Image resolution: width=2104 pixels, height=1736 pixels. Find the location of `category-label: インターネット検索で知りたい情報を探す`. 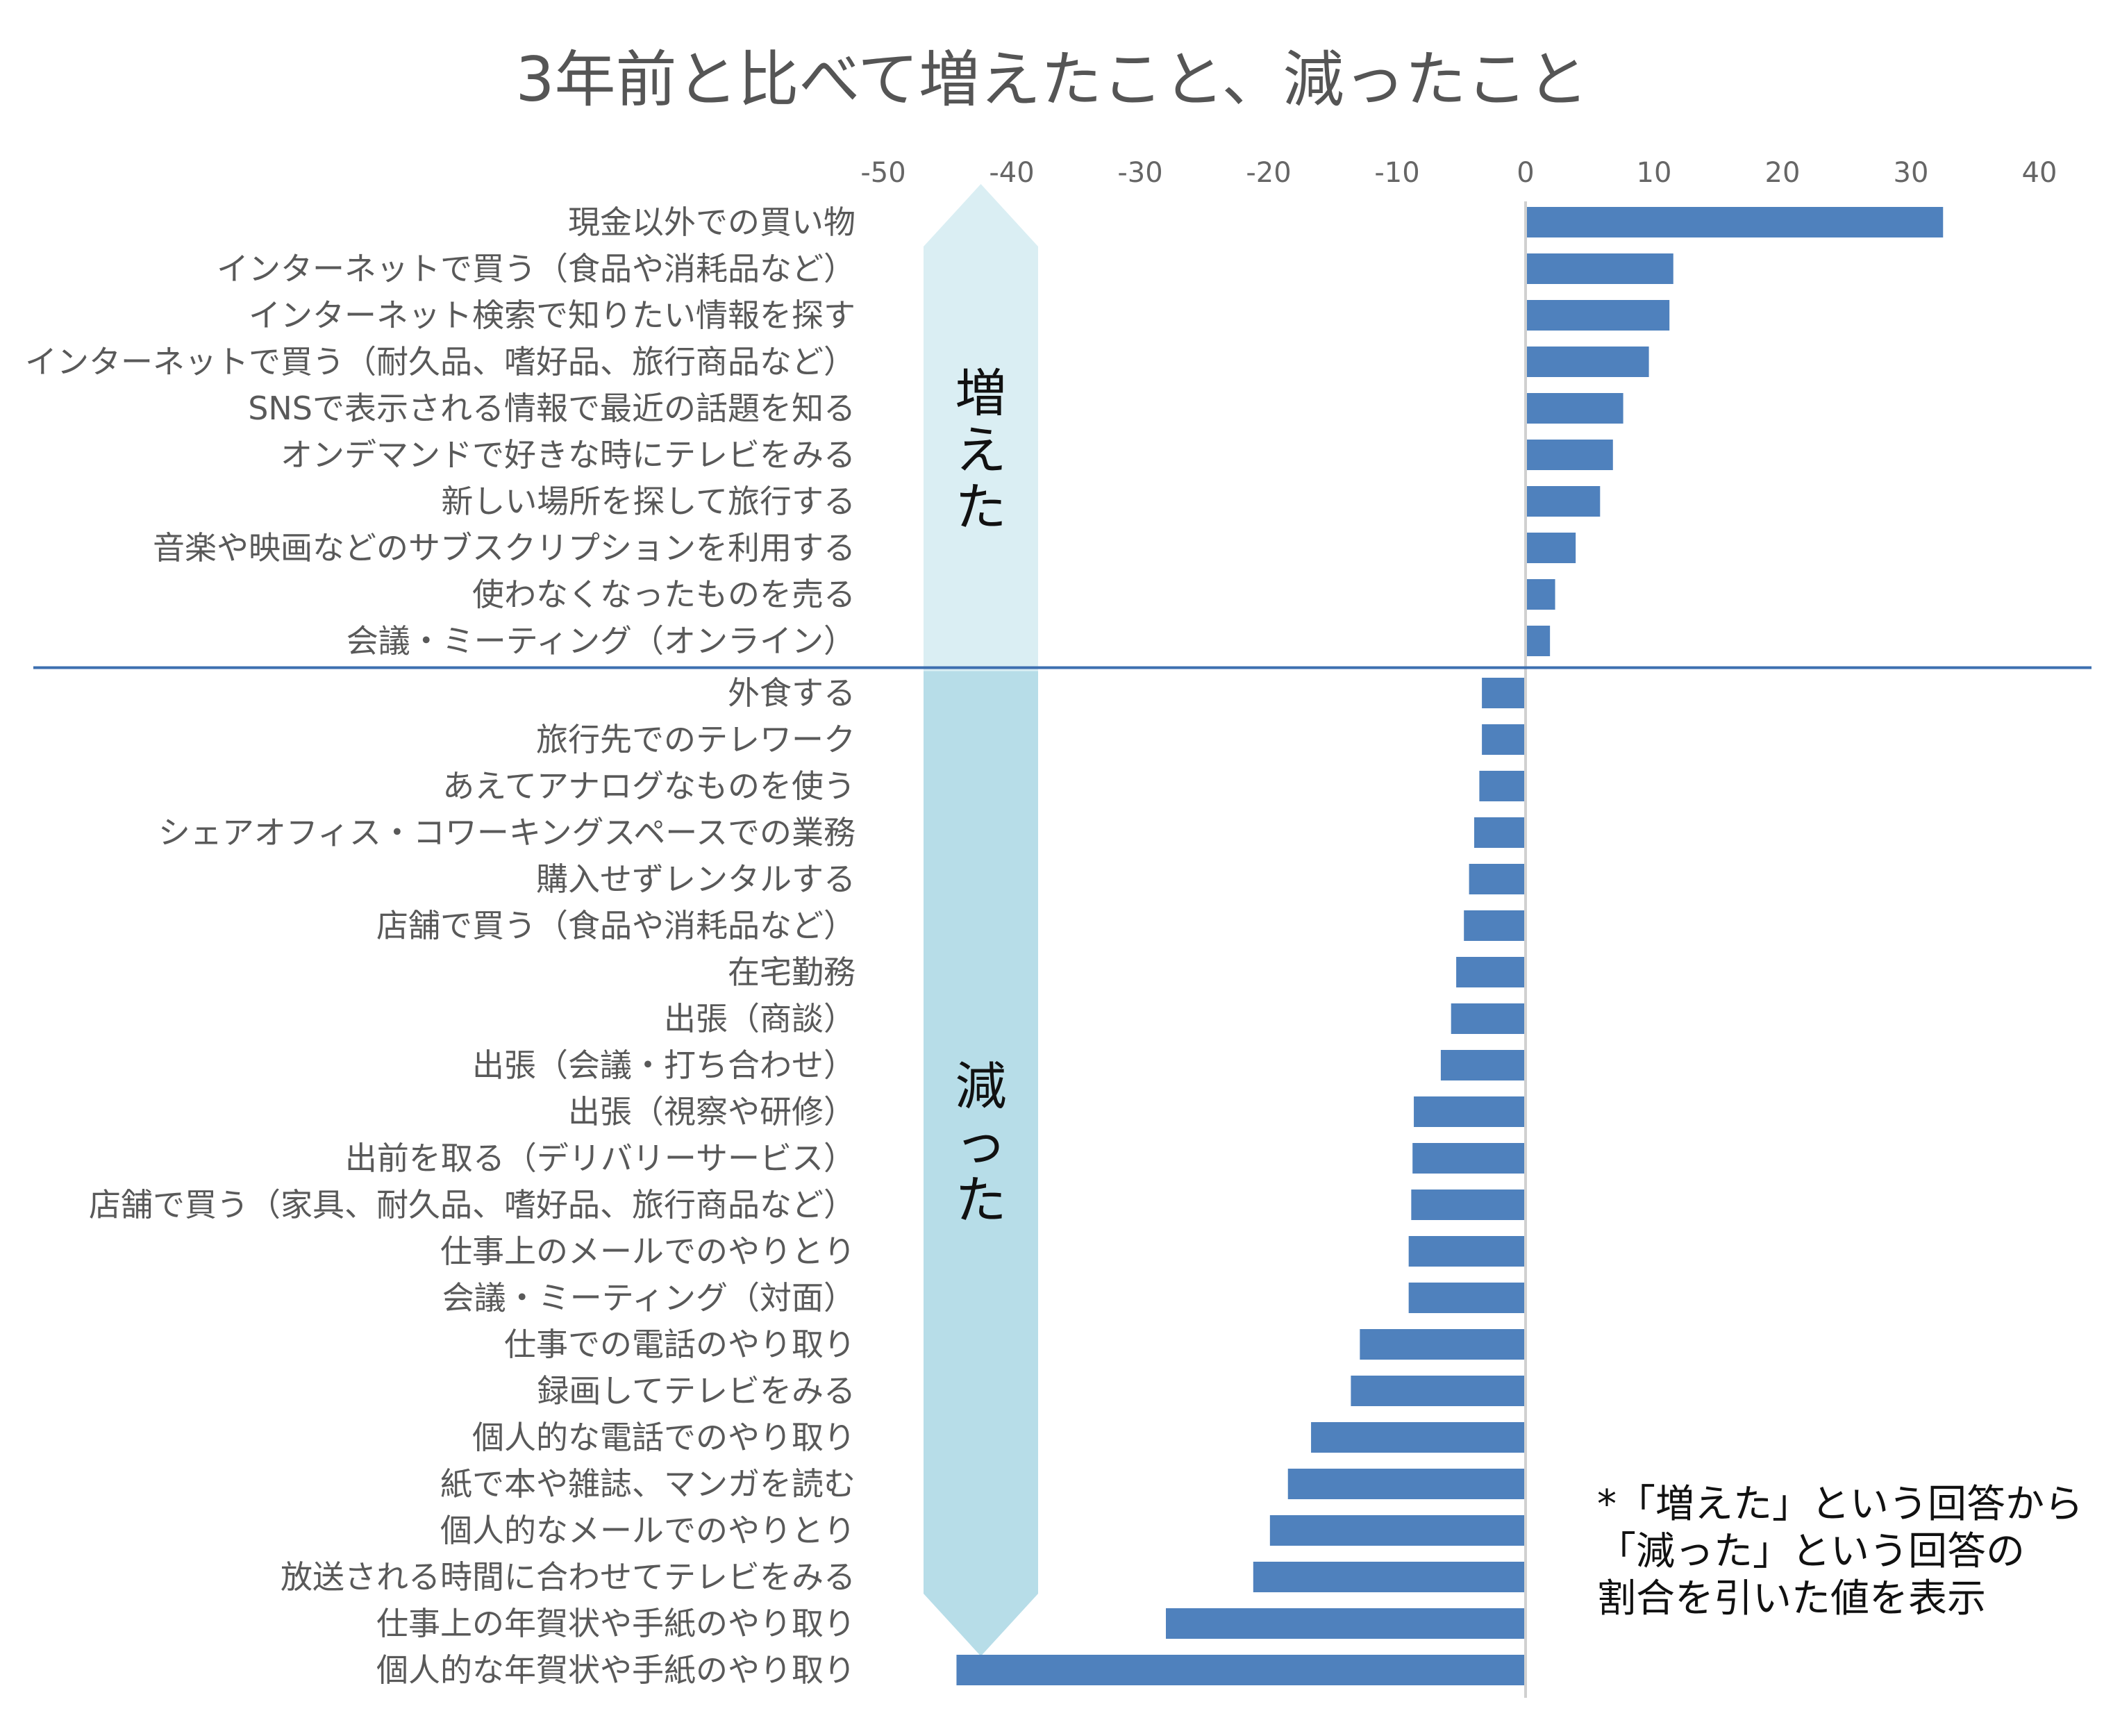

category-label: インターネット検索で知りたい情報を探す is located at coordinates (552, 315).